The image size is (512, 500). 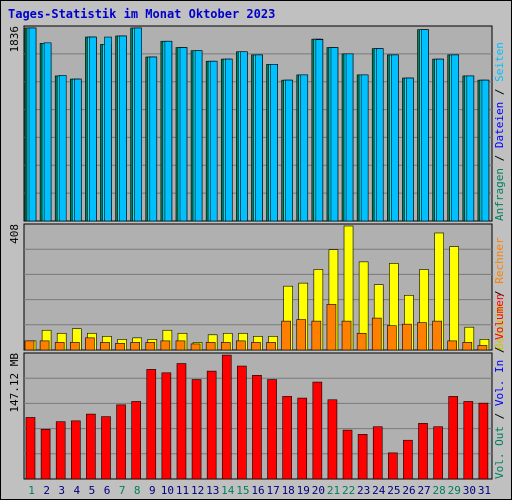 I want to click on x-tick-label: 1, so click(x=31, y=490).